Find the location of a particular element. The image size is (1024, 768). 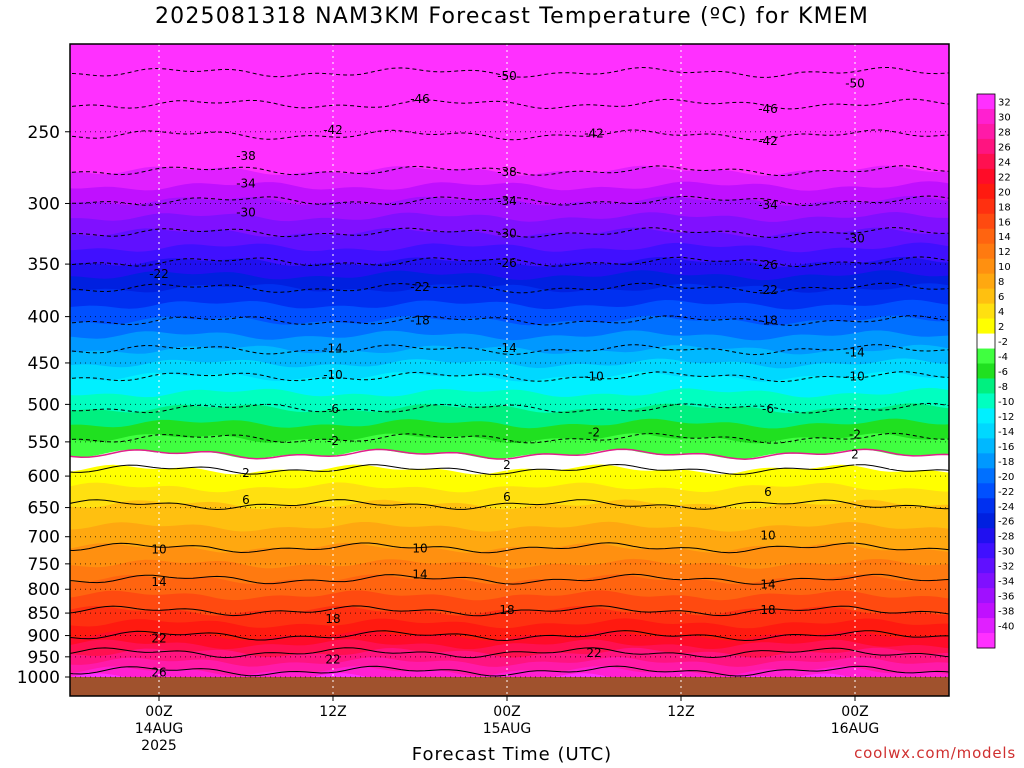

contour-label: -46 is located at coordinates (420, 99).